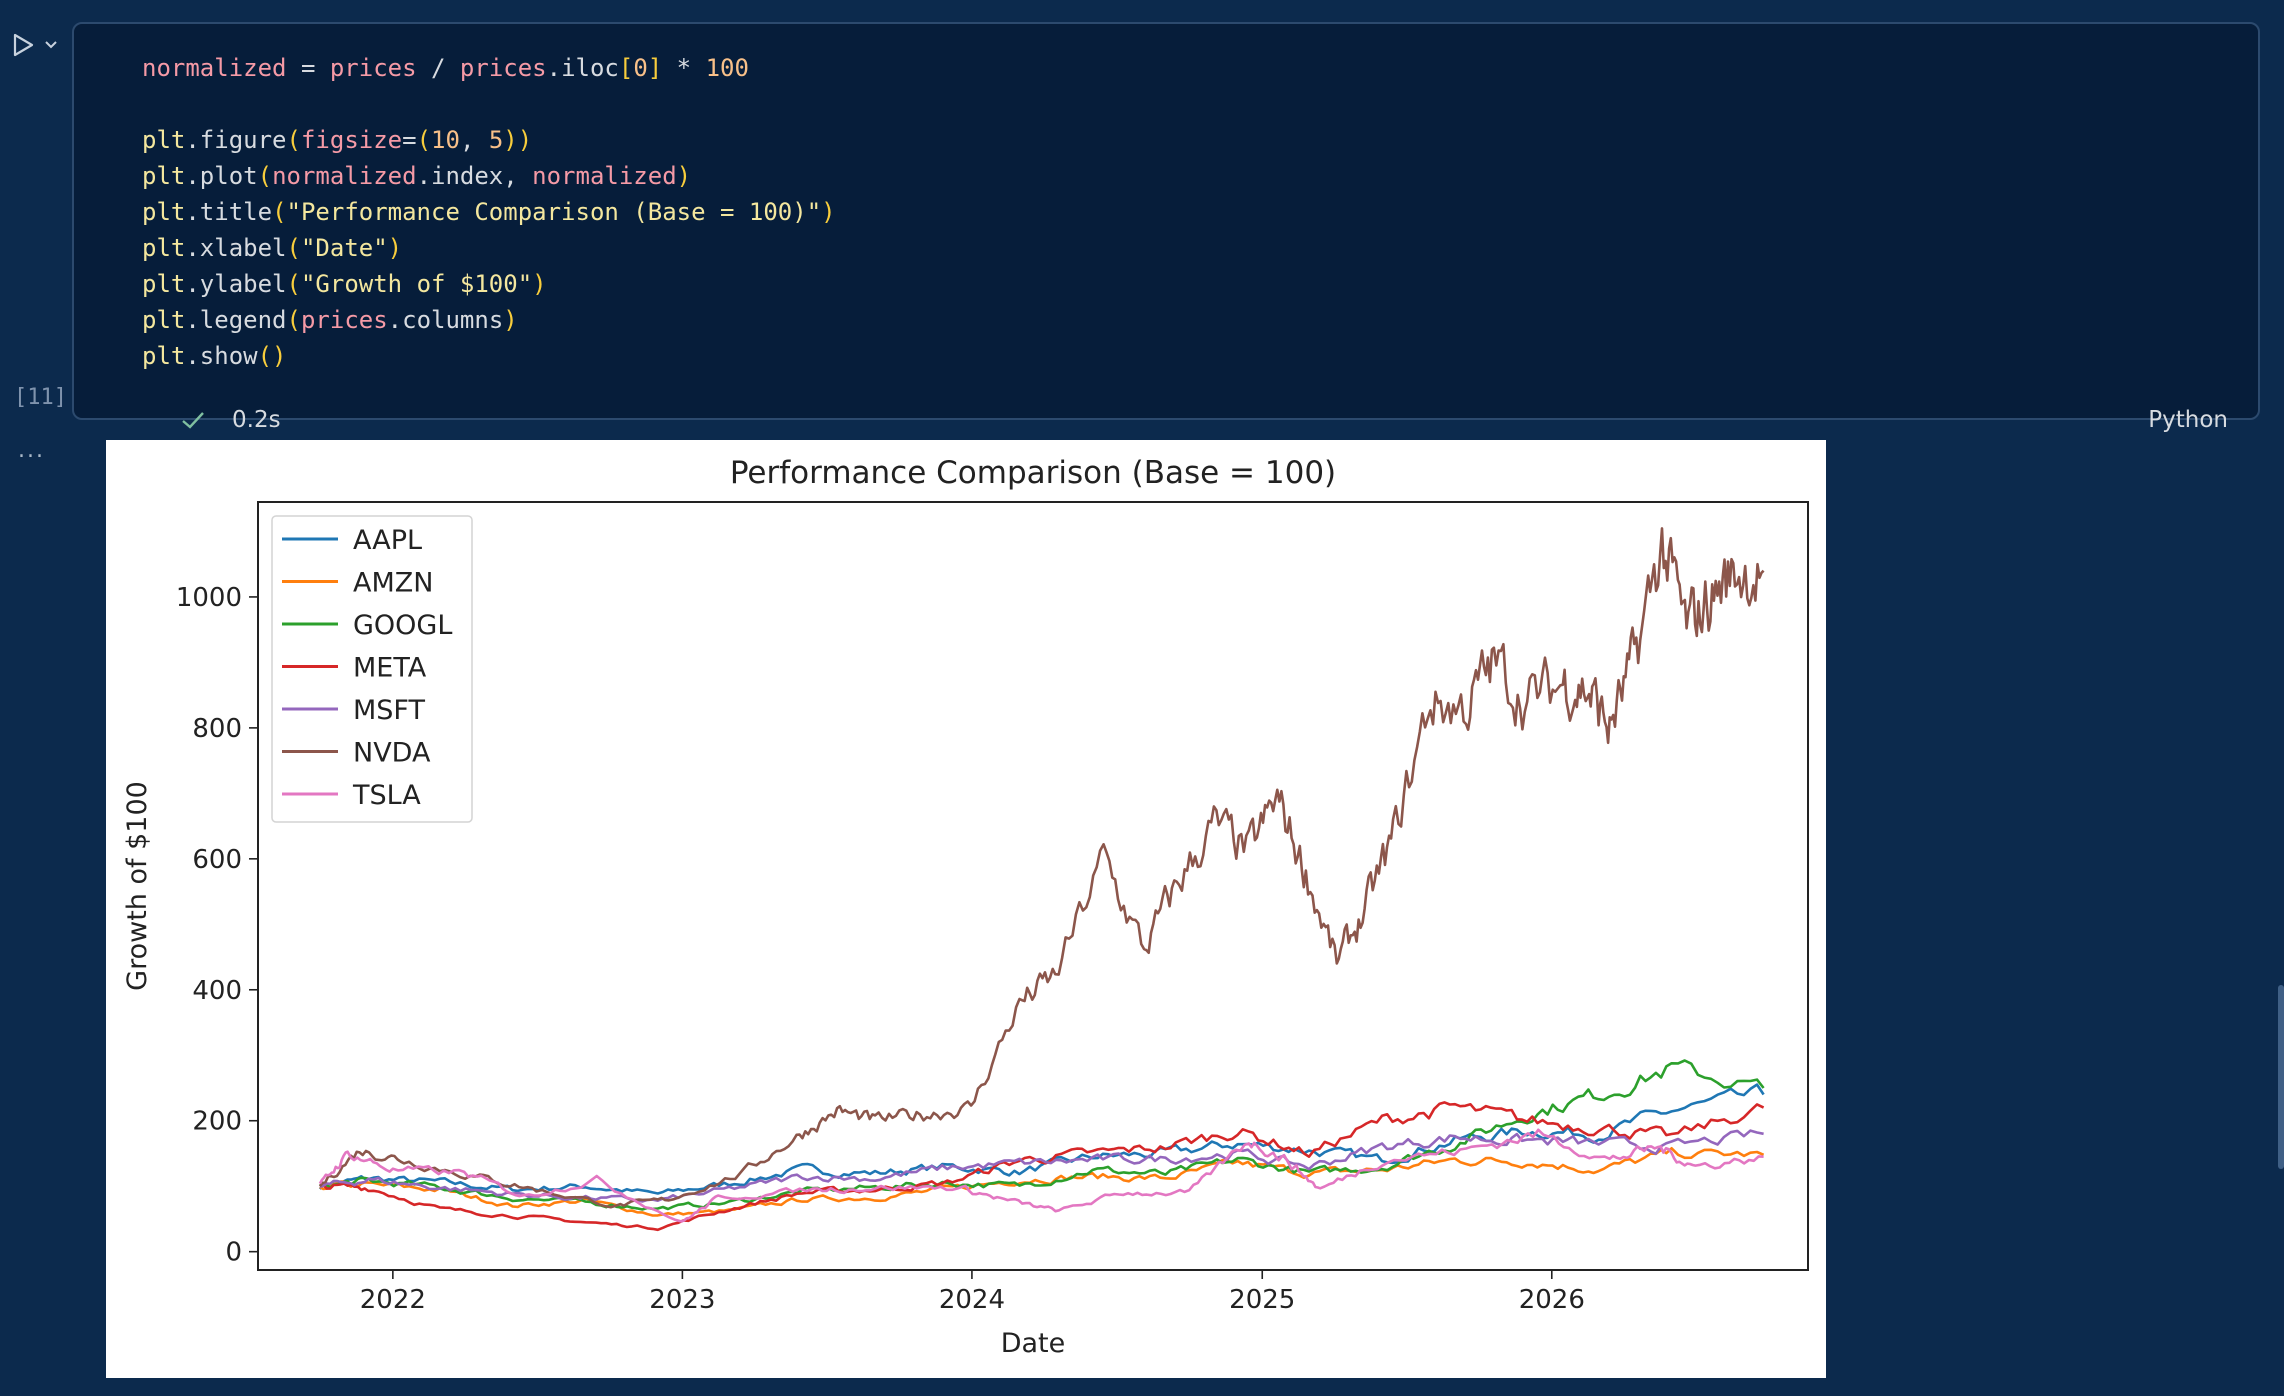 The image size is (2284, 1396). I want to click on code-token: 0, so click(640, 68).